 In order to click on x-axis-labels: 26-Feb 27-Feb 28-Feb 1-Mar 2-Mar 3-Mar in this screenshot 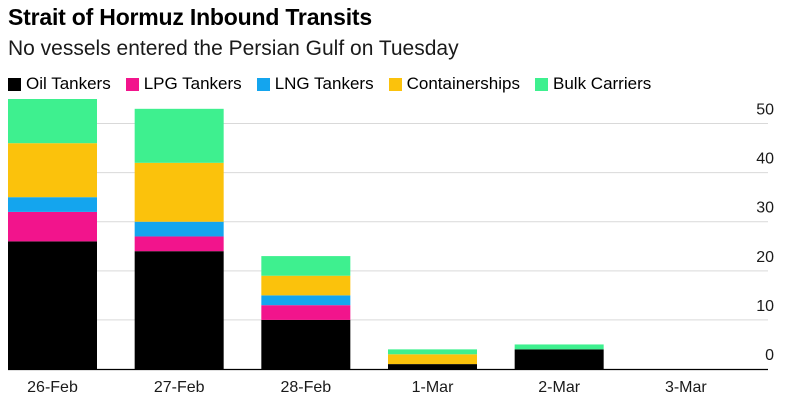, I will do `click(367, 387)`.